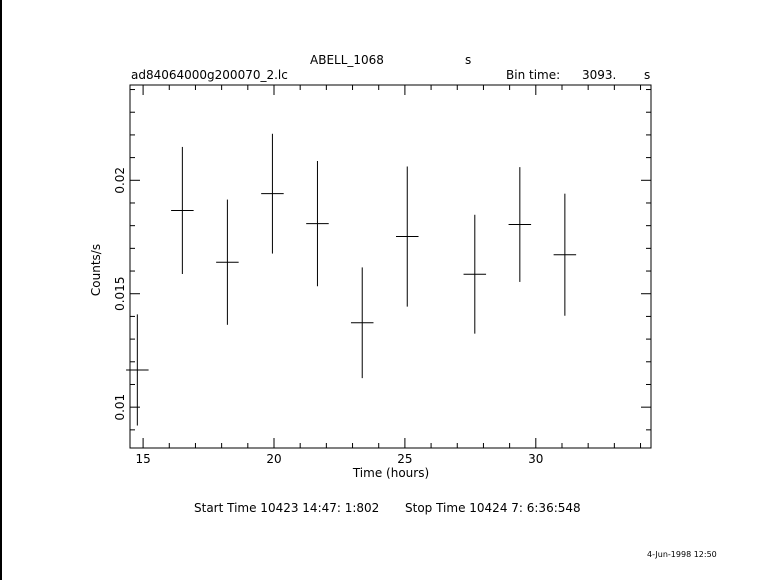 This screenshot has width=781, height=580. Describe the element at coordinates (142, 459) in the screenshot. I see `x-tick-label: 15` at that location.